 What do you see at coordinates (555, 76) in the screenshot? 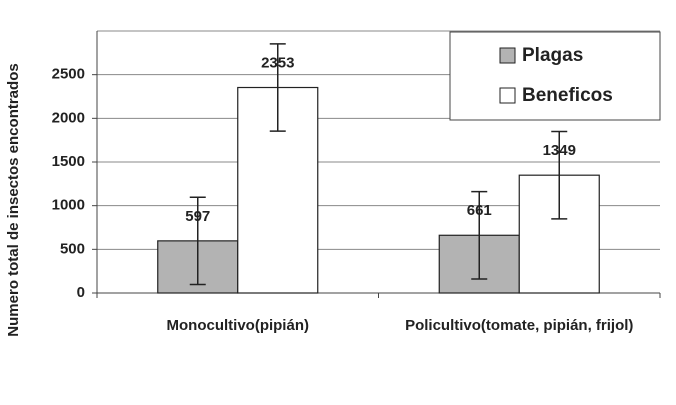
I see `legend-box` at bounding box center [555, 76].